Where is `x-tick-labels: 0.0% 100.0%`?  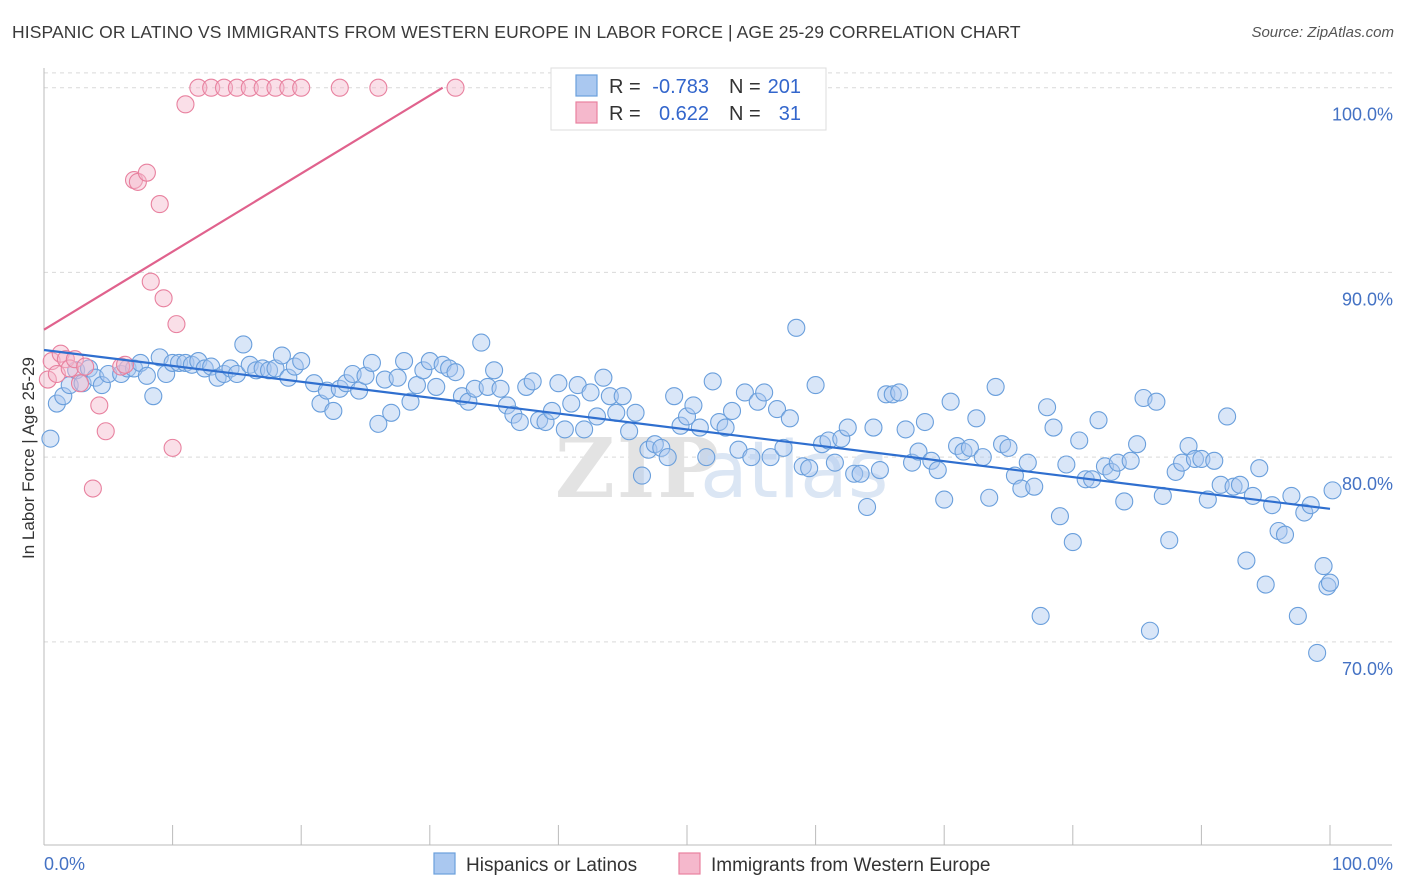 x-tick-labels: 0.0% 100.0% is located at coordinates (718, 864).